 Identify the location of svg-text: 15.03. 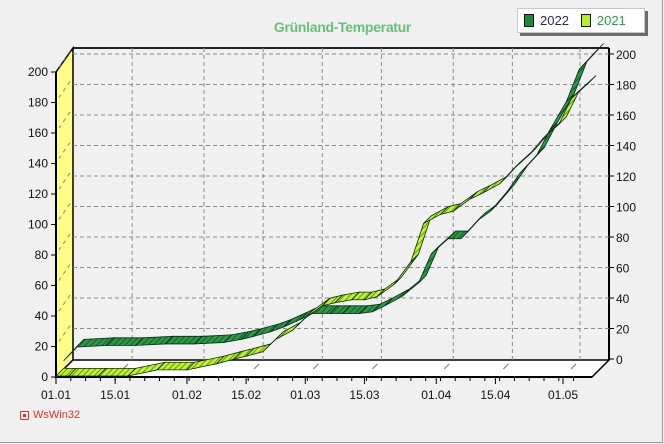
(364, 395).